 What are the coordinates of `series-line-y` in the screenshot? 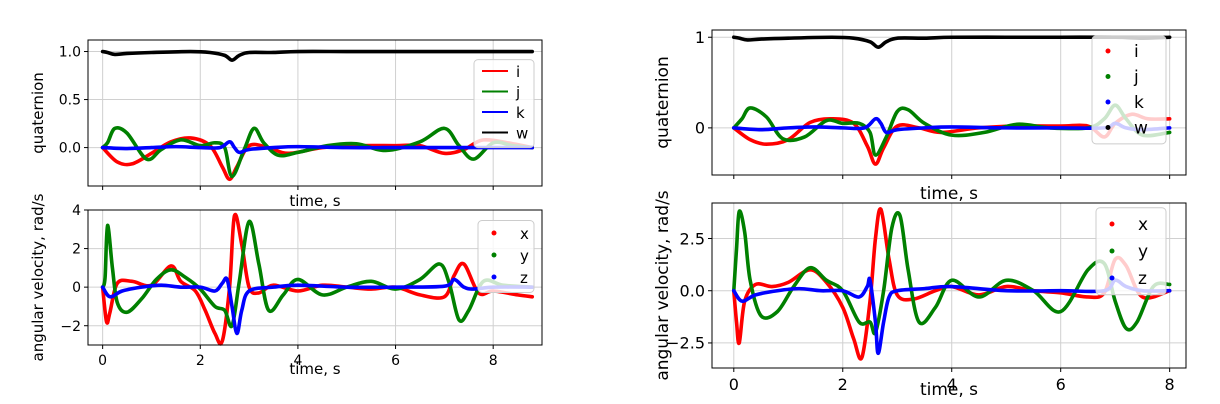 It's located at (317, 274).